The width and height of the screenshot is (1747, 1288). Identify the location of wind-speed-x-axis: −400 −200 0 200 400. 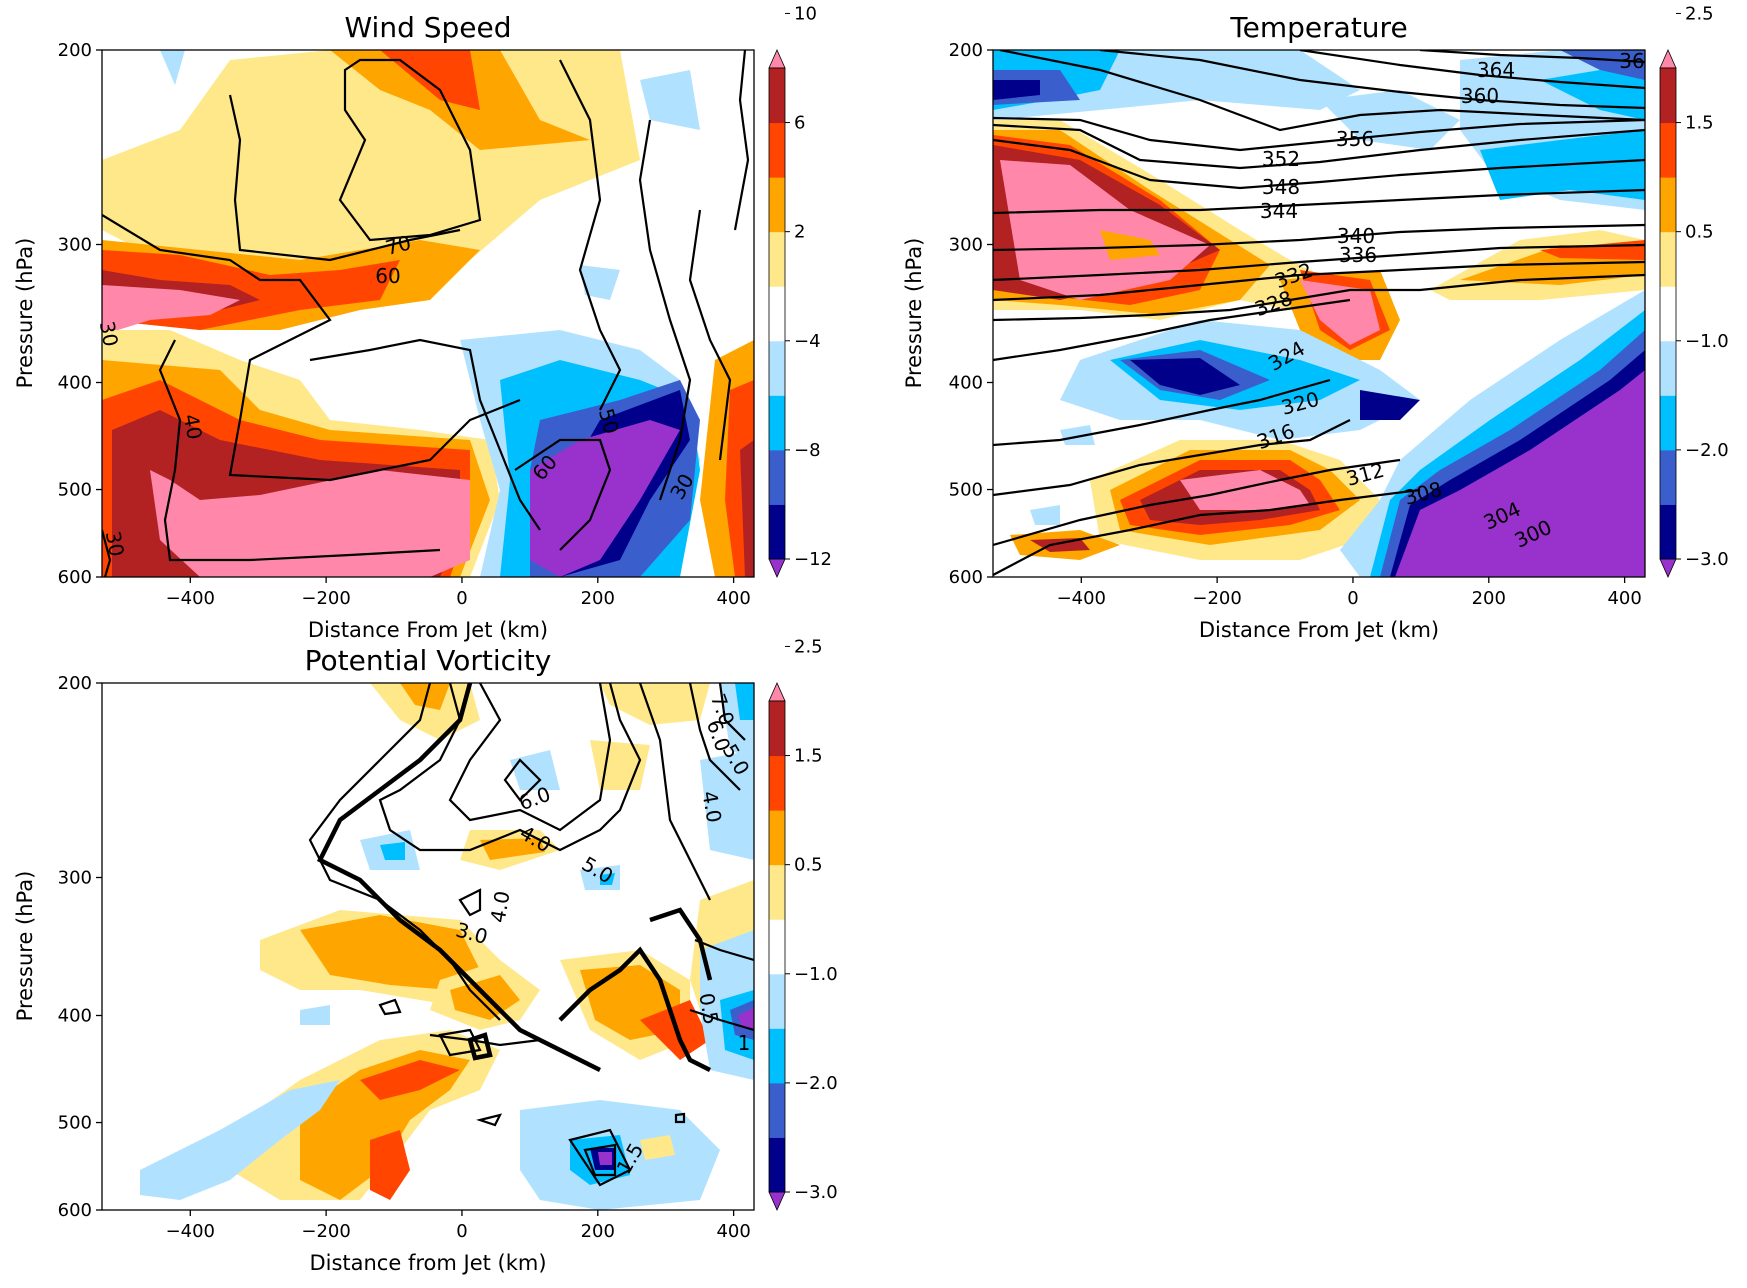
(458, 593).